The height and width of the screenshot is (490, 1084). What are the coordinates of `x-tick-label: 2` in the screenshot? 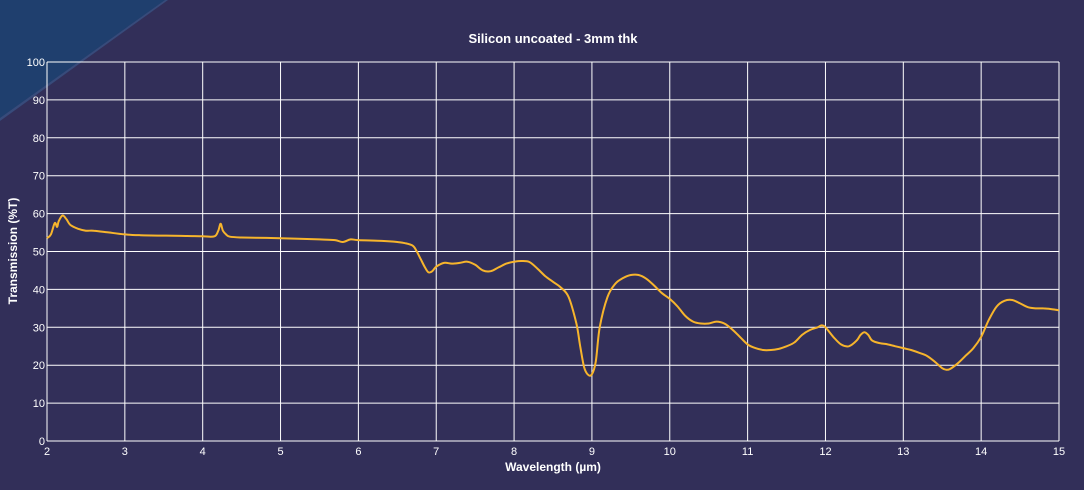 It's located at (47, 452).